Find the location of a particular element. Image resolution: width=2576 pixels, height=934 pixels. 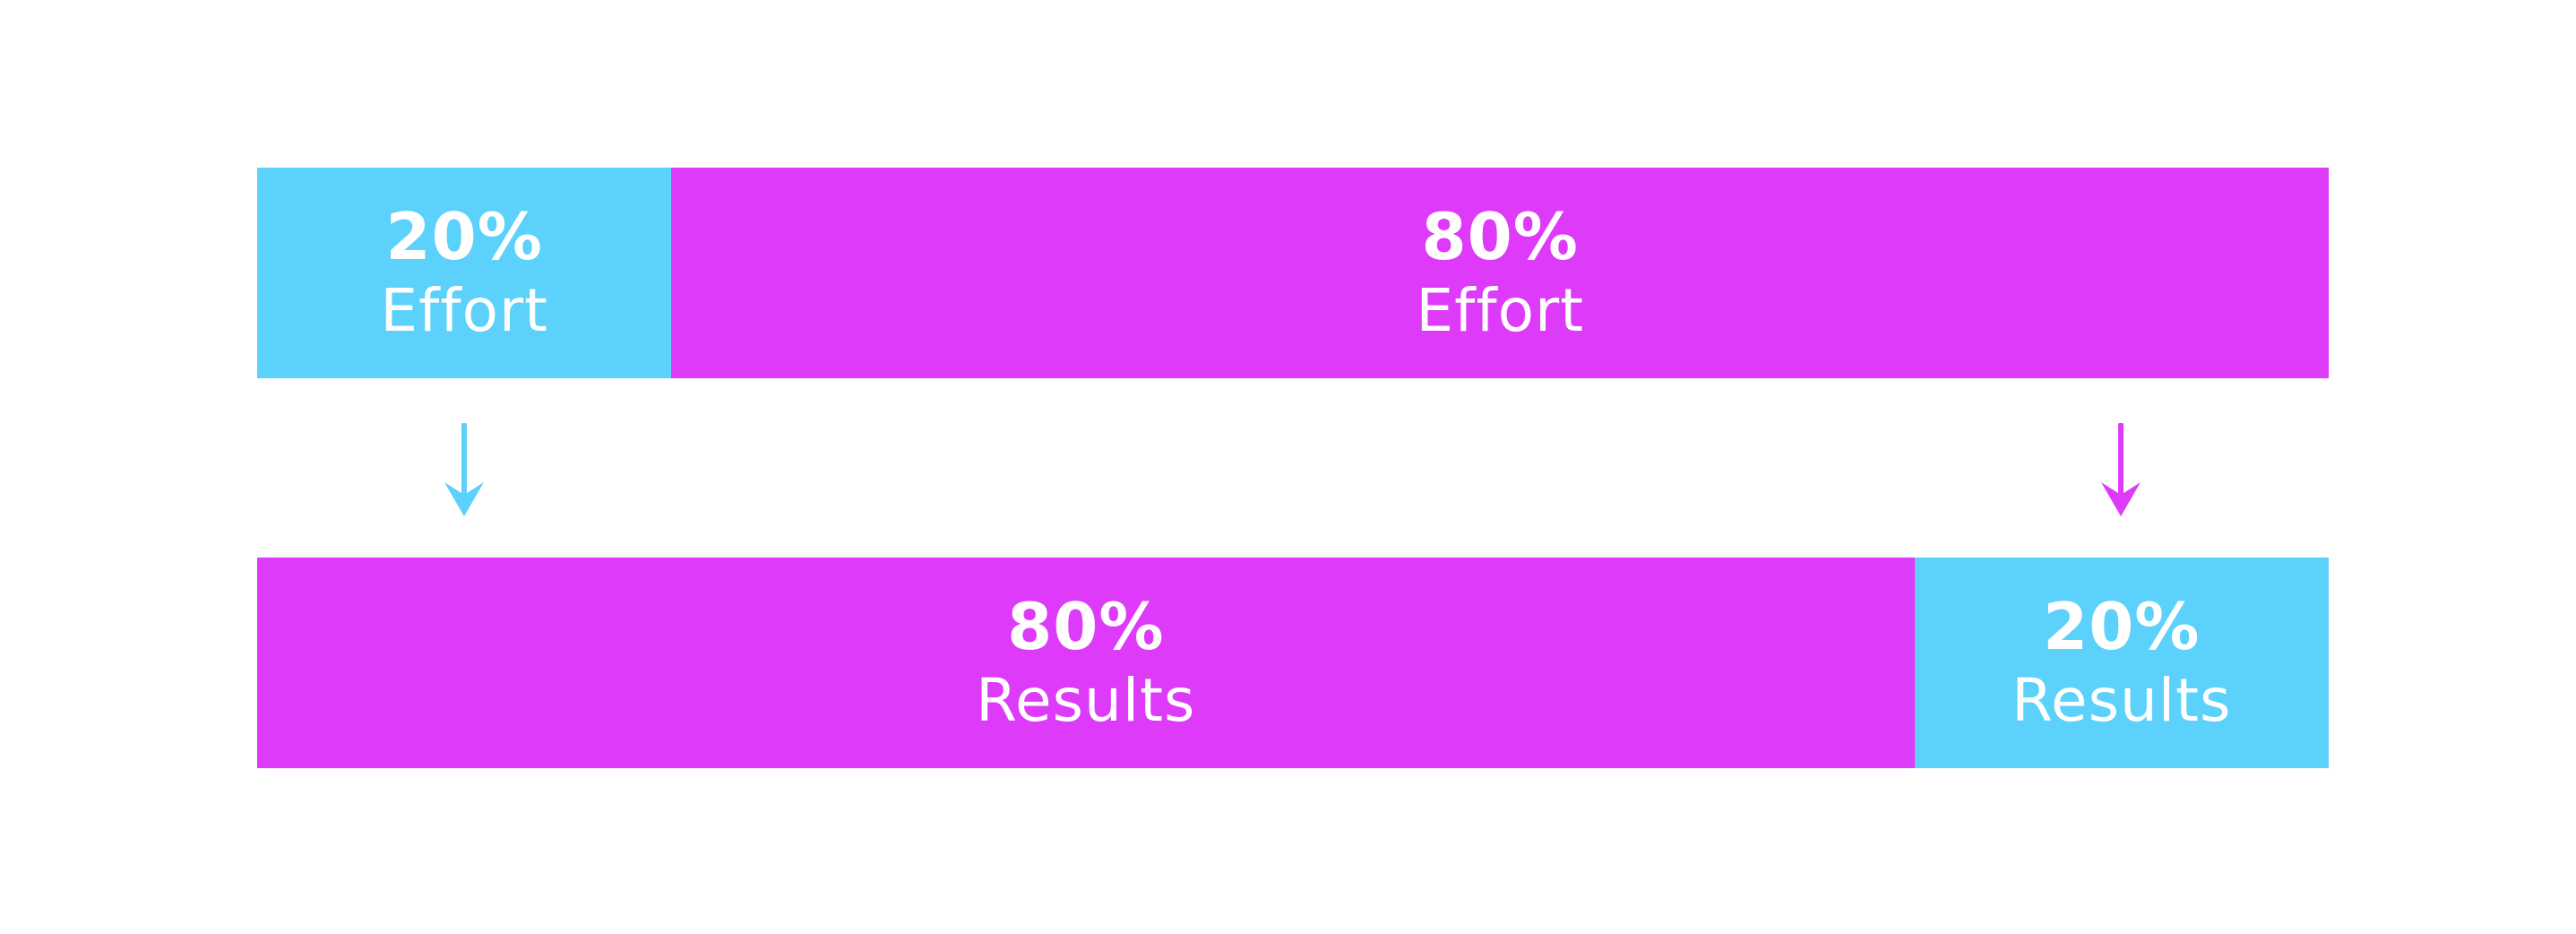

results-segment-80: 80% Results is located at coordinates (1086, 663).